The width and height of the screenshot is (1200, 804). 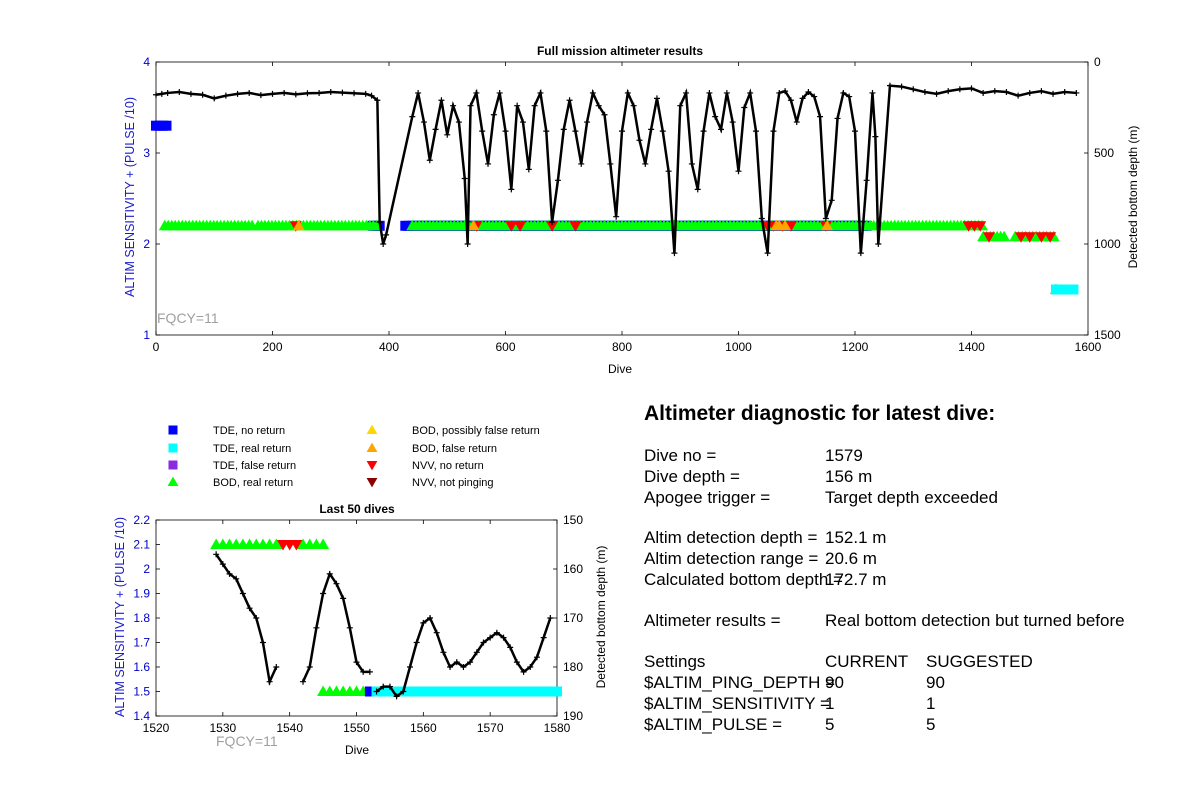 What do you see at coordinates (246, 619) in the screenshot?
I see `depth-series-line` at bounding box center [246, 619].